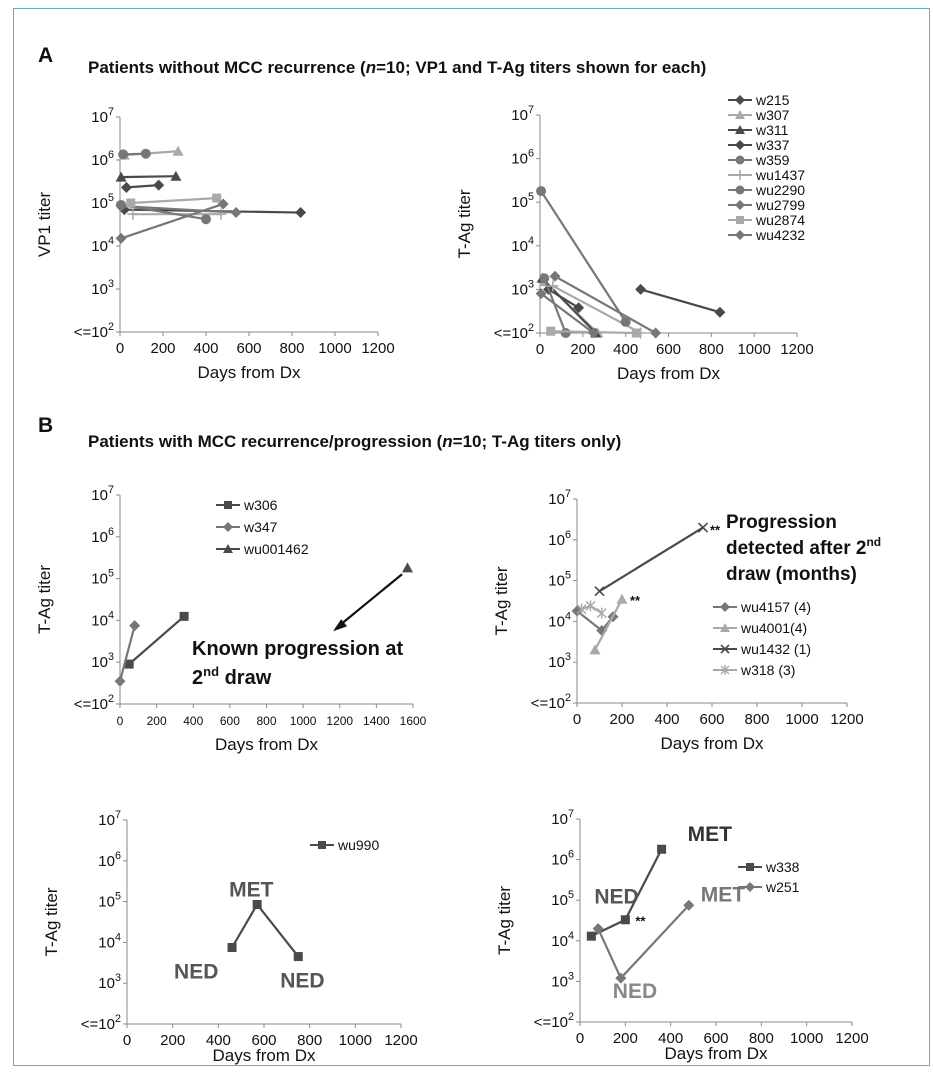 This screenshot has height=1073, width=933. What do you see at coordinates (651, 559) in the screenshot?
I see `b_tr-series-line` at bounding box center [651, 559].